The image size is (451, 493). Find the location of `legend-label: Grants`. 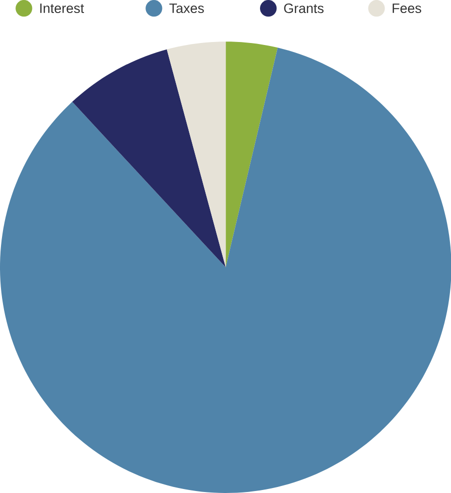

legend-label: Grants is located at coordinates (304, 9).